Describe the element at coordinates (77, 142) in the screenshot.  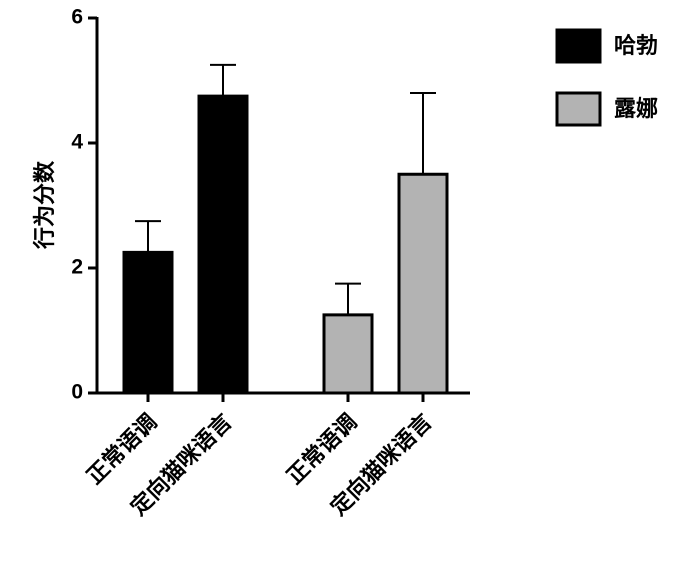
I see `y-tick-label: 4` at that location.